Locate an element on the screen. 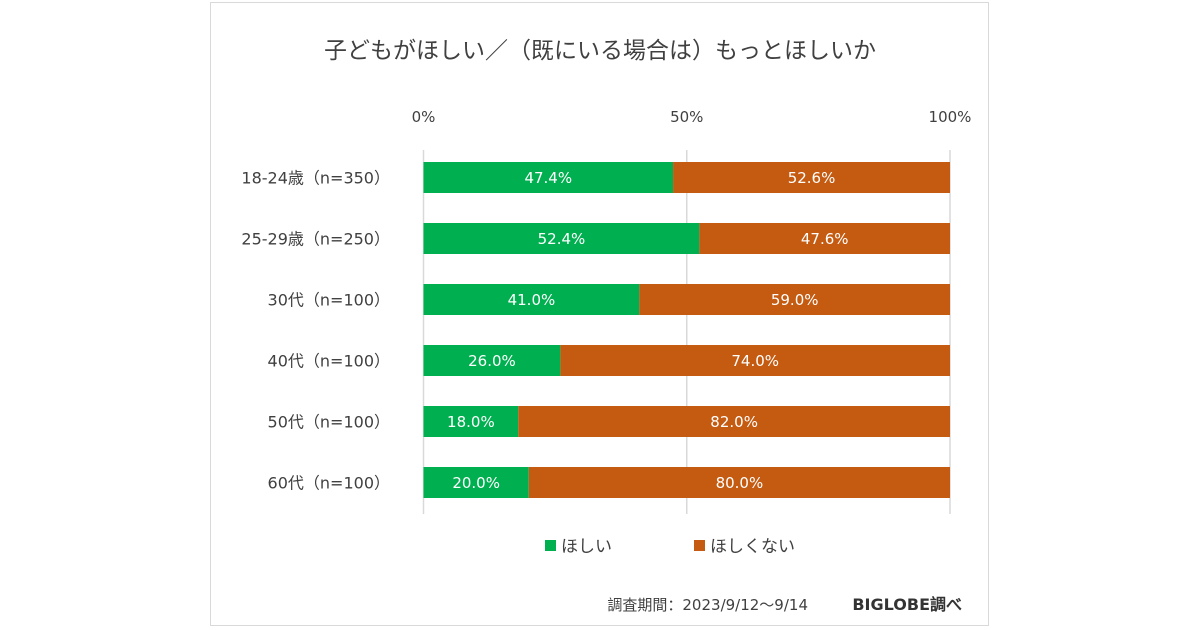  data-label: 47.6% is located at coordinates (825, 239).